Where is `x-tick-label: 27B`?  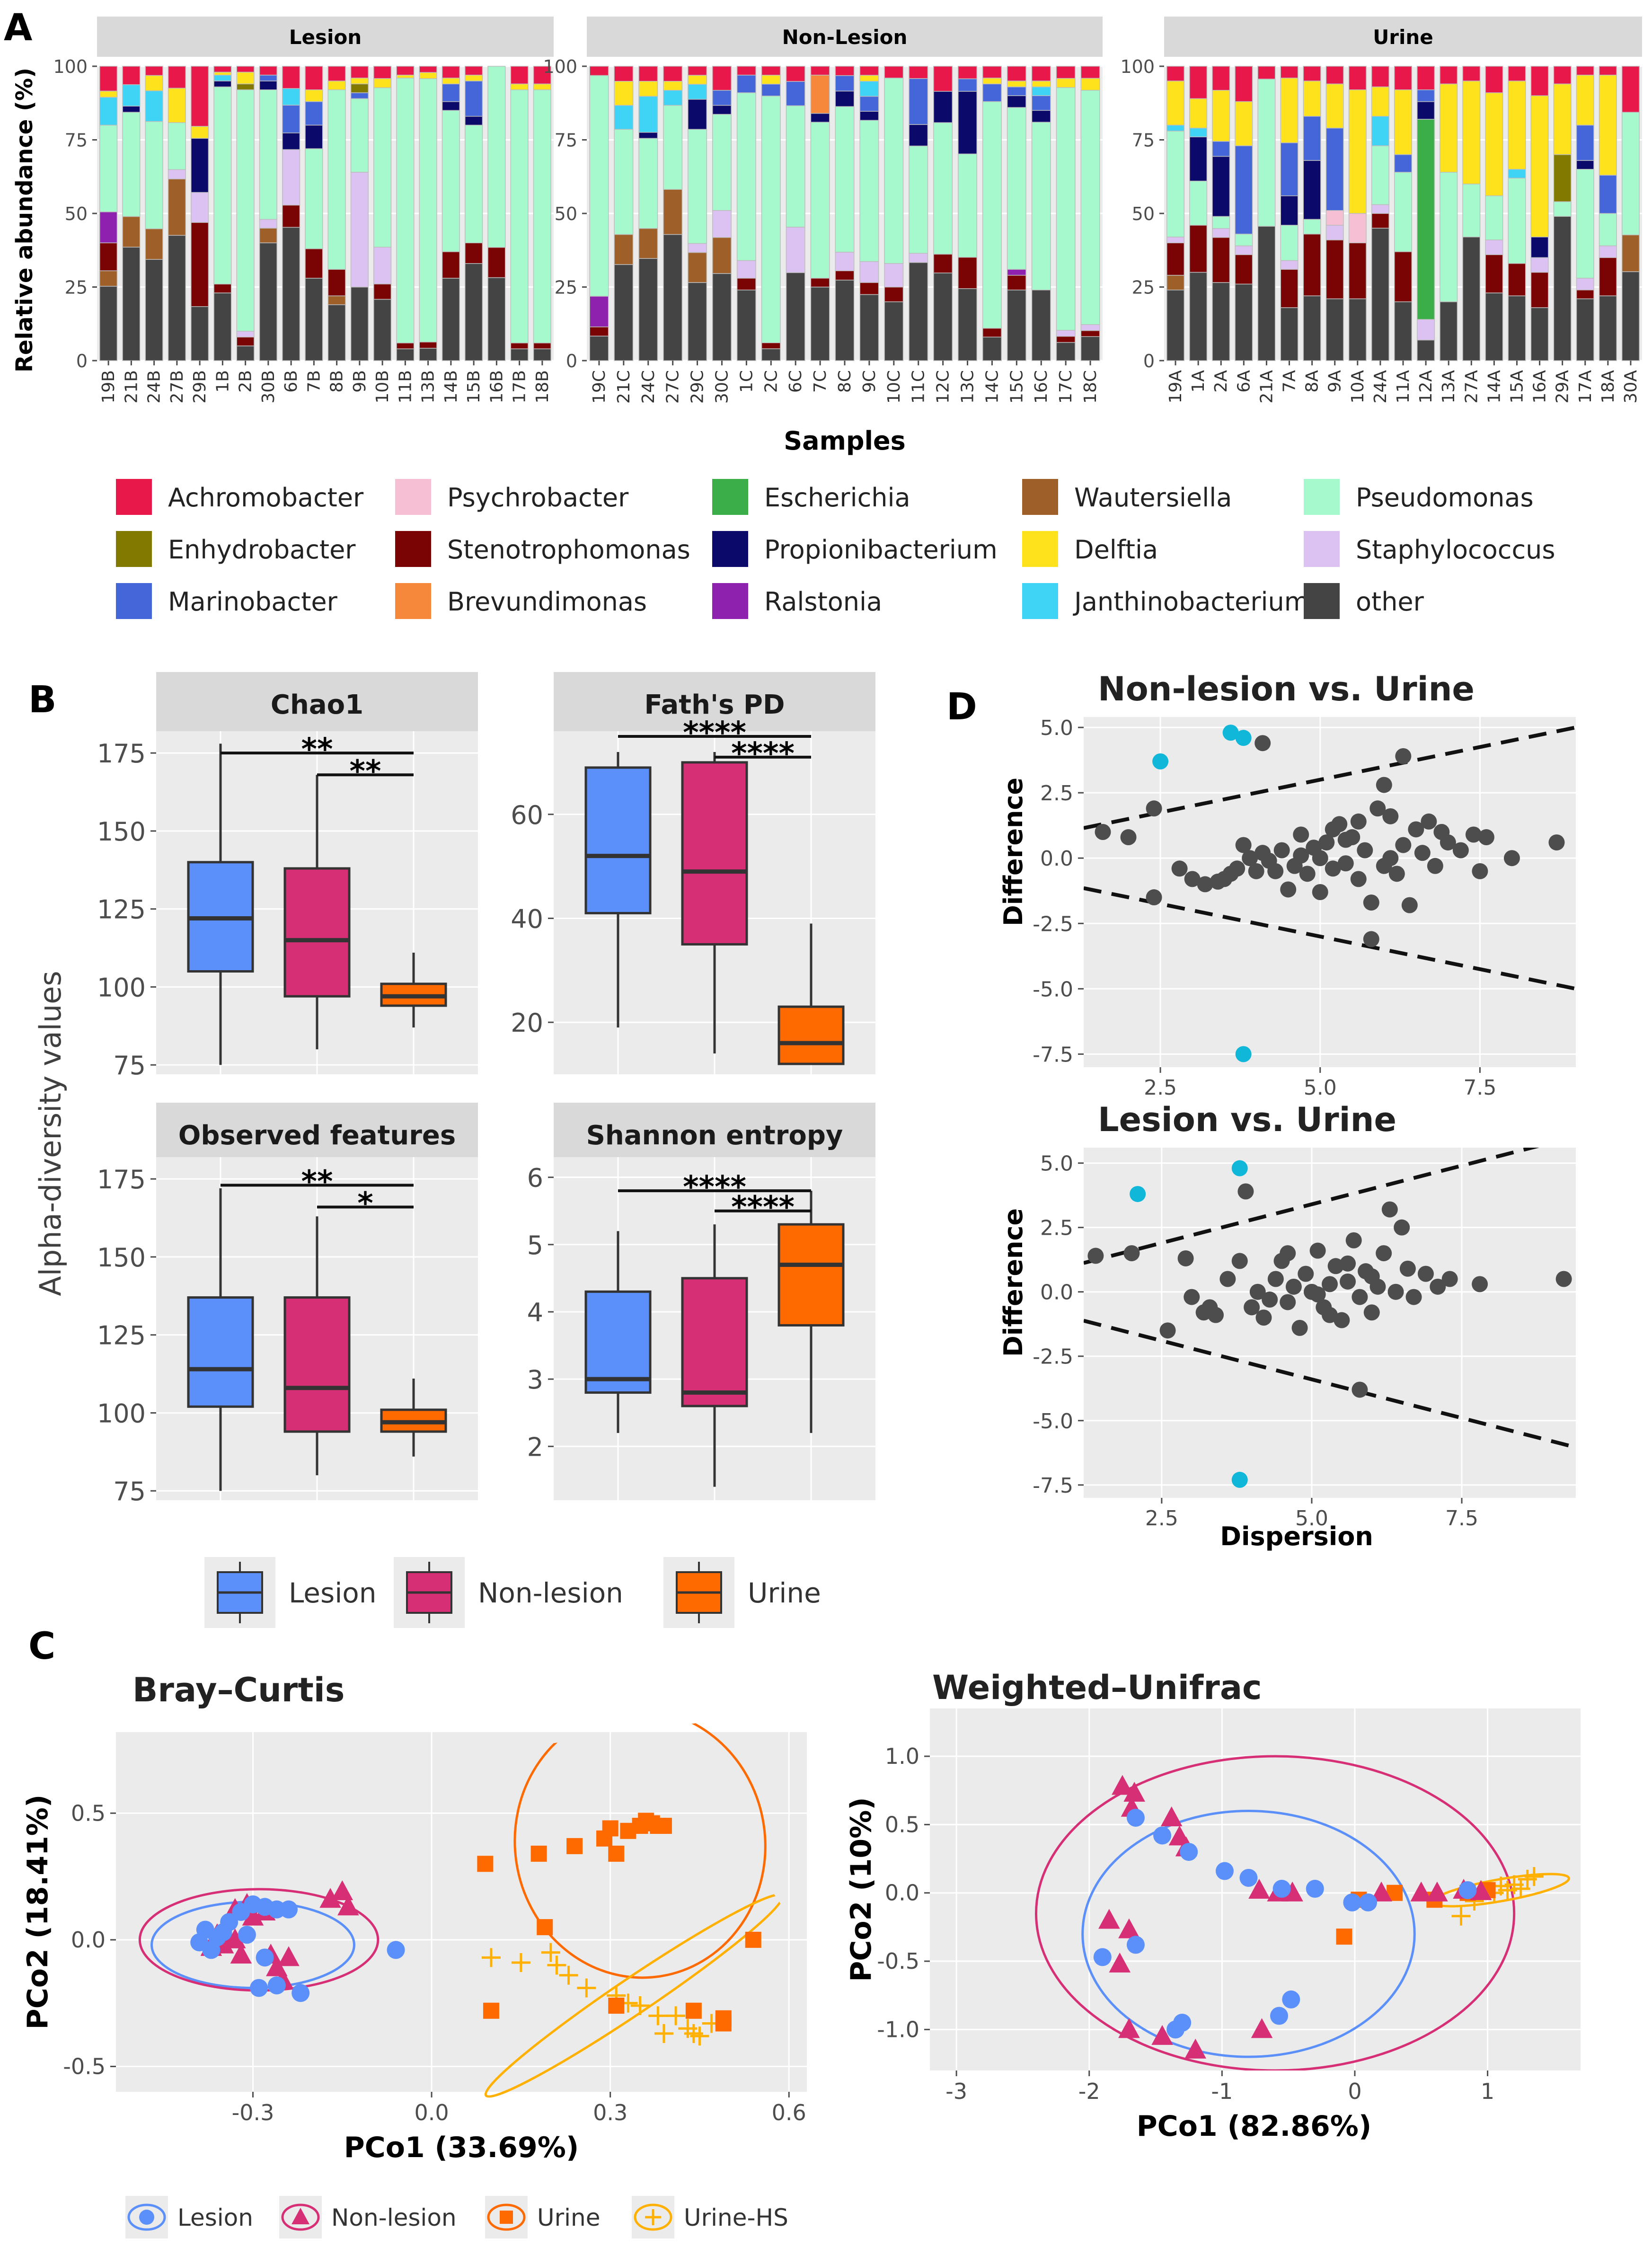
x-tick-label: 27B is located at coordinates (177, 387).